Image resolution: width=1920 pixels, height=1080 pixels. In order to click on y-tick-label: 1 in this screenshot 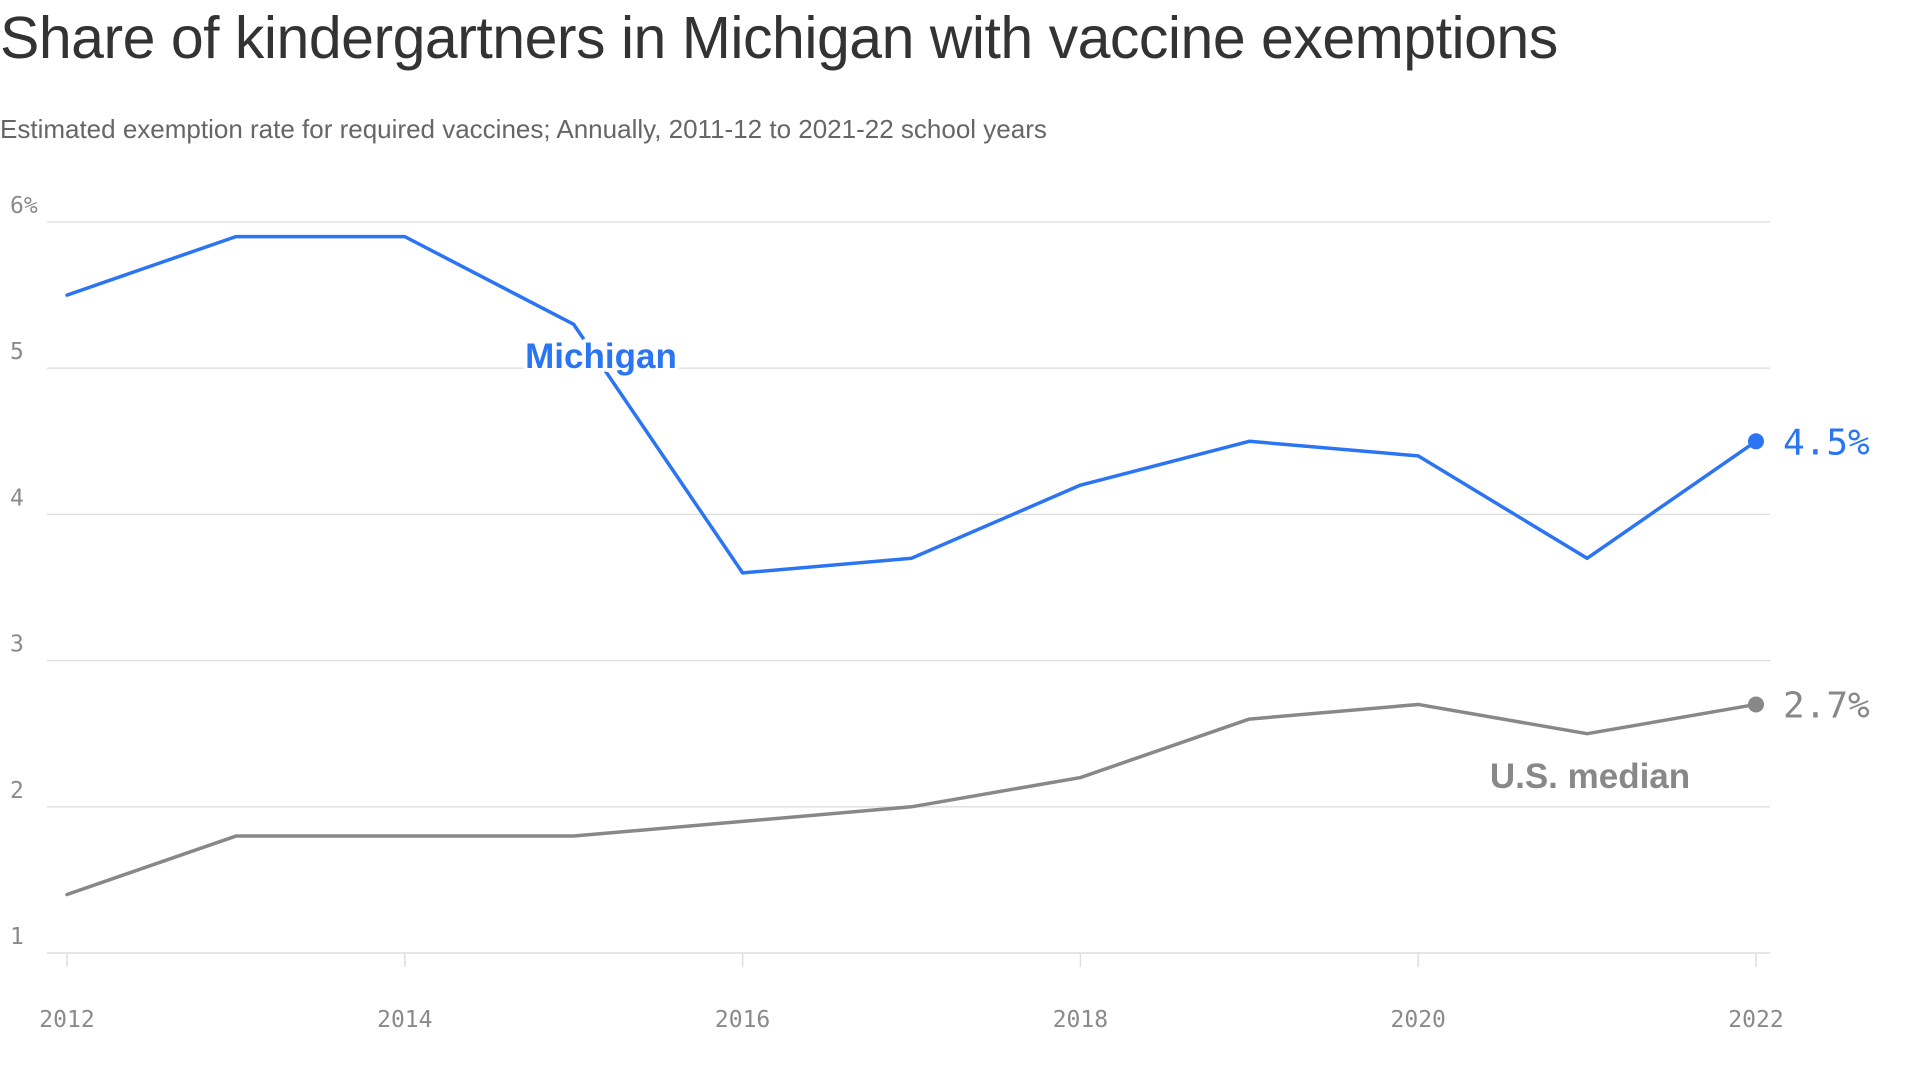, I will do `click(17, 937)`.